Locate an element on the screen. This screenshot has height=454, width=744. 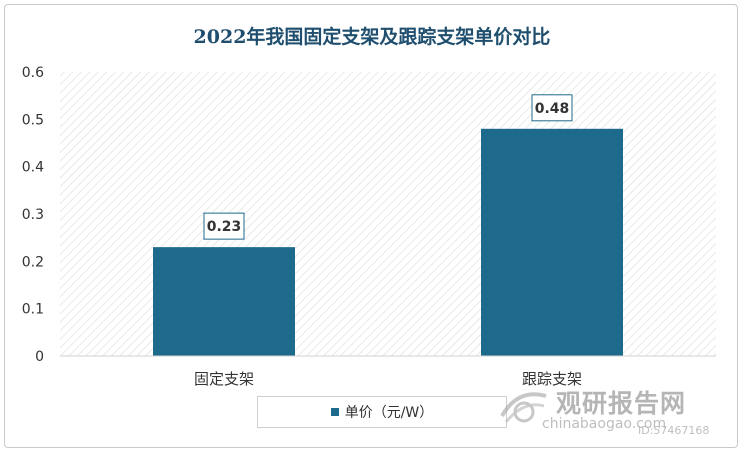
x-tick-label: 跟踪支架 is located at coordinates (552, 379).